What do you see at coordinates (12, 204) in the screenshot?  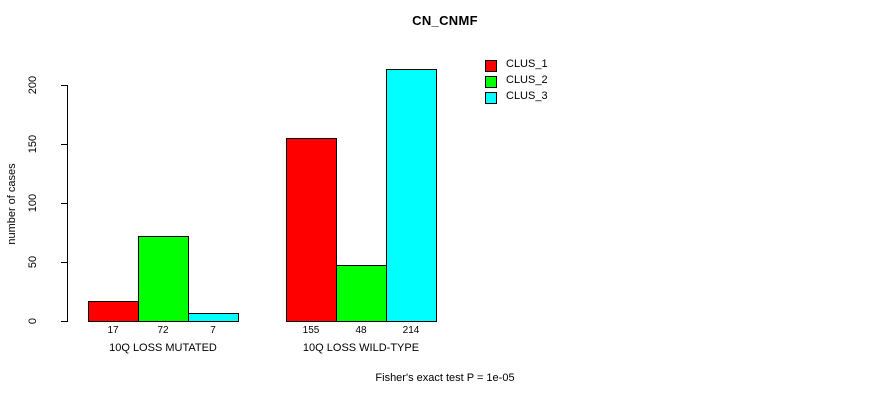 I see `y-axis-label: number of cases` at bounding box center [12, 204].